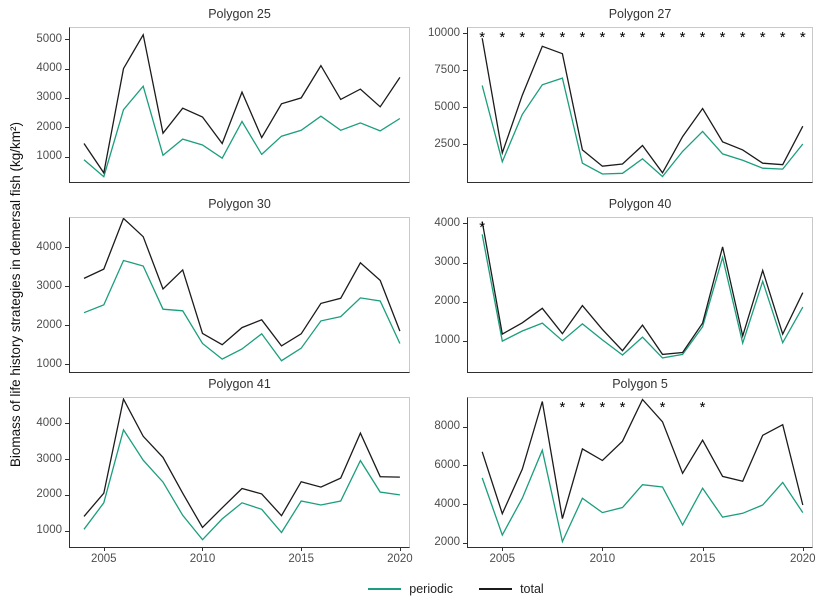 This screenshot has height=612, width=817. Describe the element at coordinates (447, 426) in the screenshot. I see `y-tick-label: 8000` at that location.